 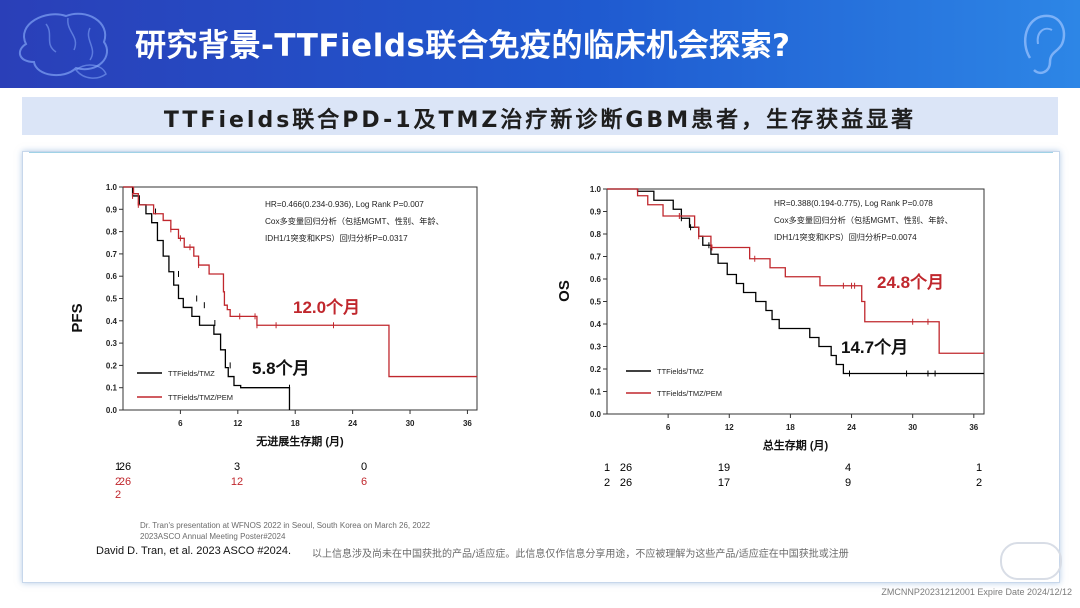 I want to click on km-pfs-xtick-label: 30, so click(x=410, y=423).